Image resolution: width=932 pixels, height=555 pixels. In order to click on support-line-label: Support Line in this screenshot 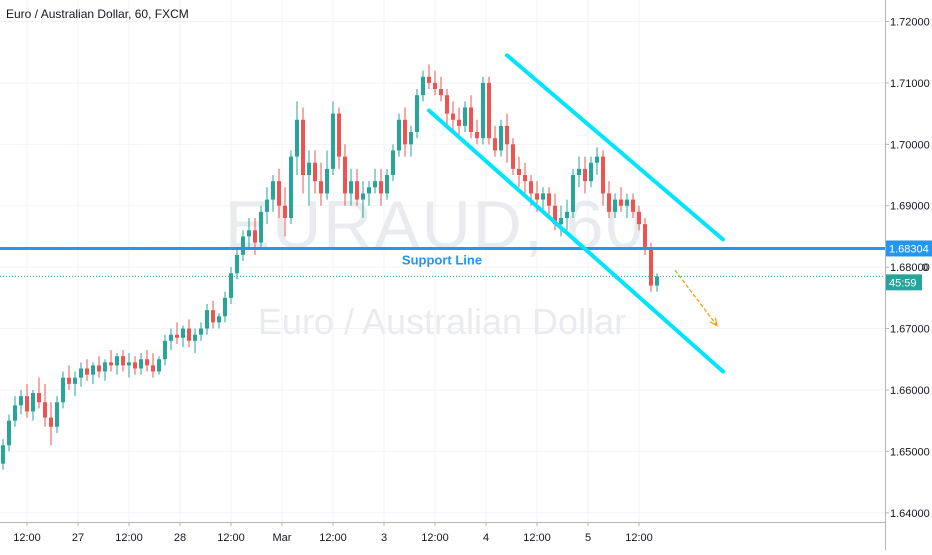, I will do `click(442, 259)`.